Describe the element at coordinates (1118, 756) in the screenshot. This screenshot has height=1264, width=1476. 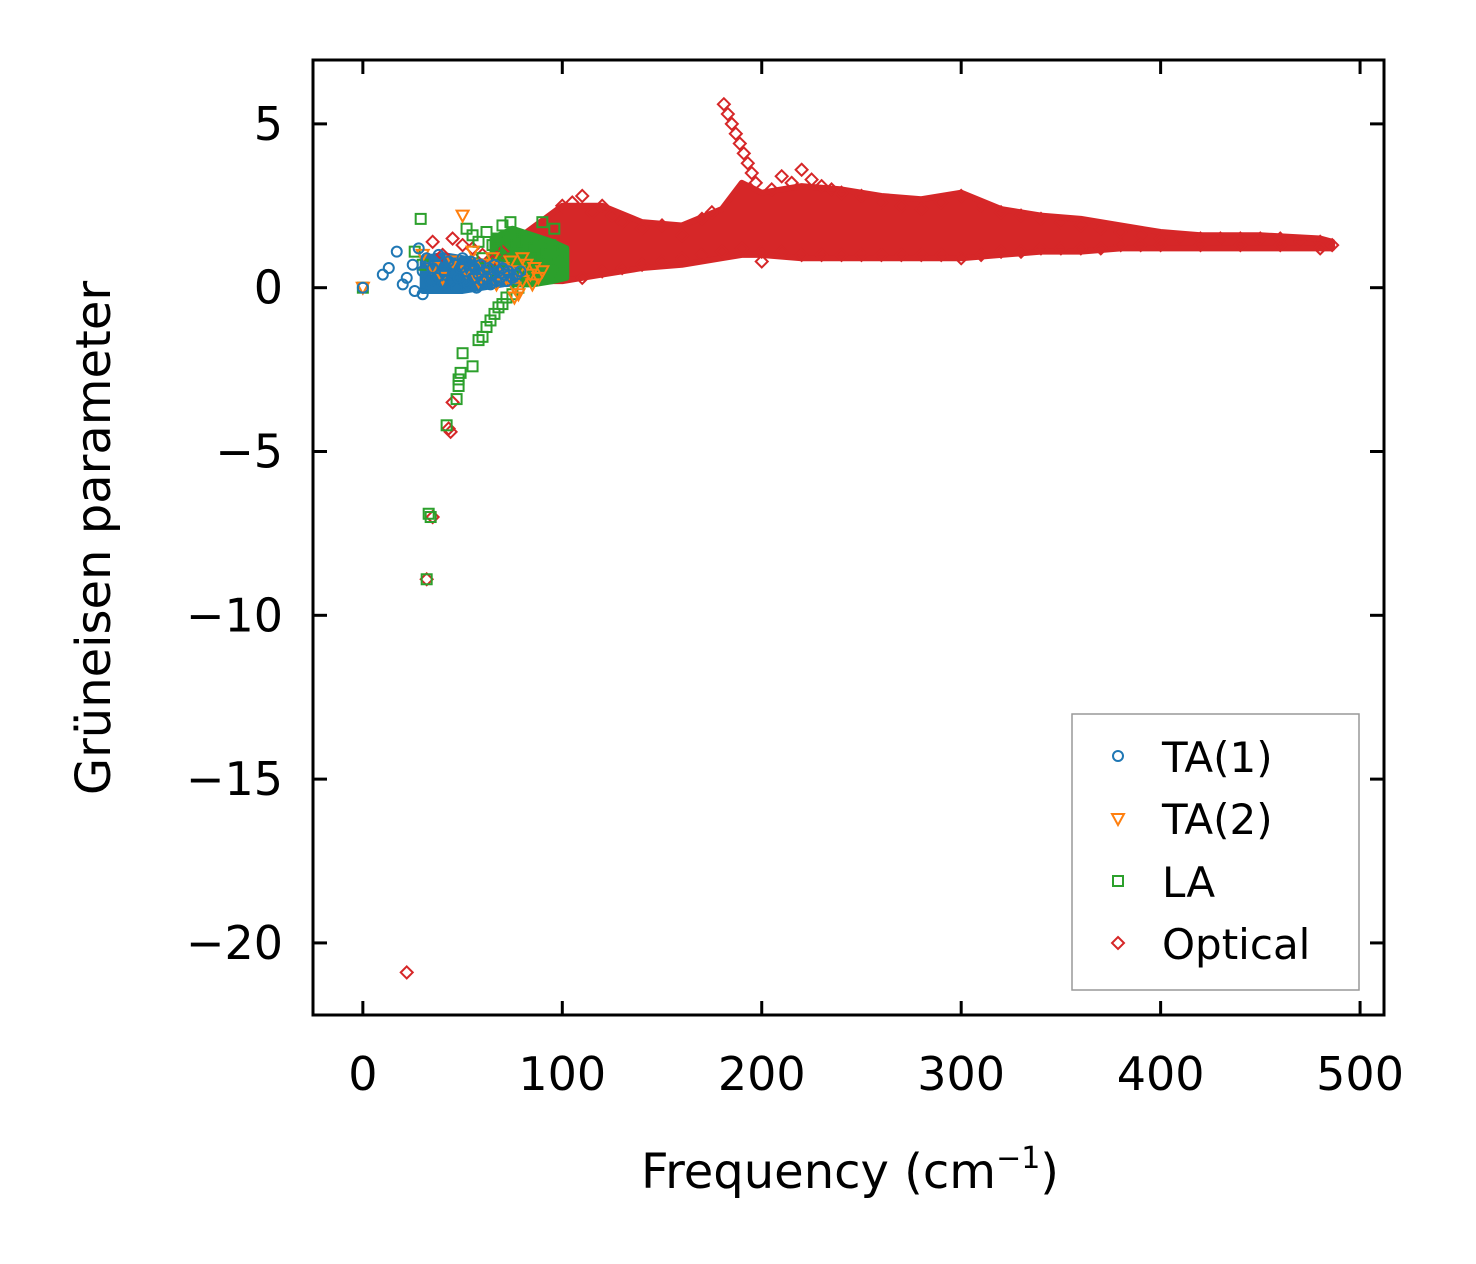
I see `legend-marker-ta1` at that location.